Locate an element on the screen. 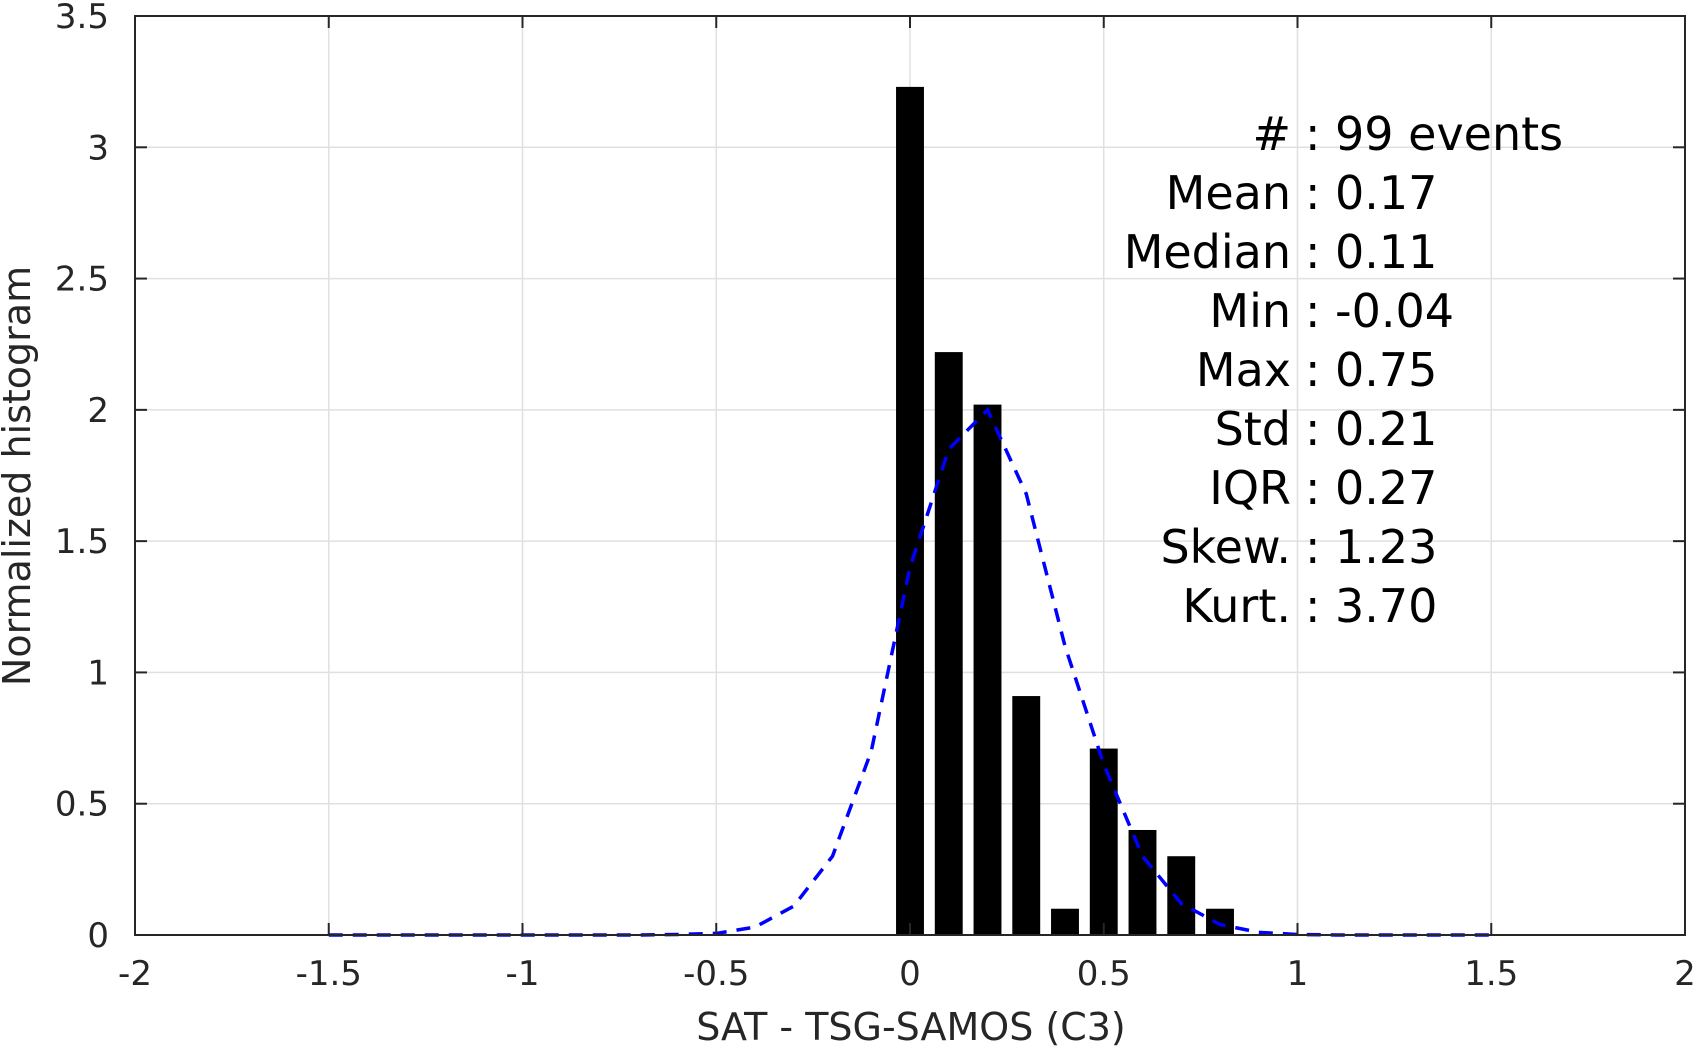 Image resolution: width=1703 pixels, height=1053 pixels. x-tick-label: -1.5 is located at coordinates (329, 974).